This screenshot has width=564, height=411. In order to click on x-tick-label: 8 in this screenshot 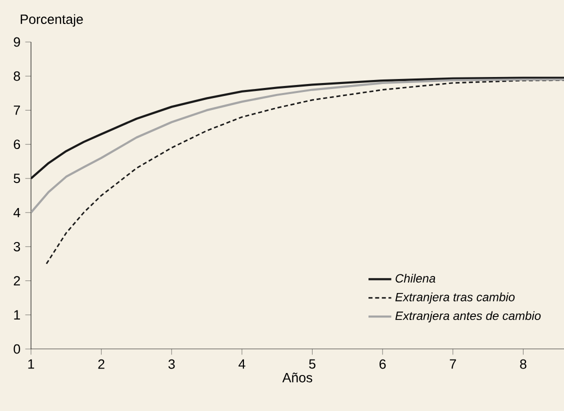, I will do `click(523, 364)`.